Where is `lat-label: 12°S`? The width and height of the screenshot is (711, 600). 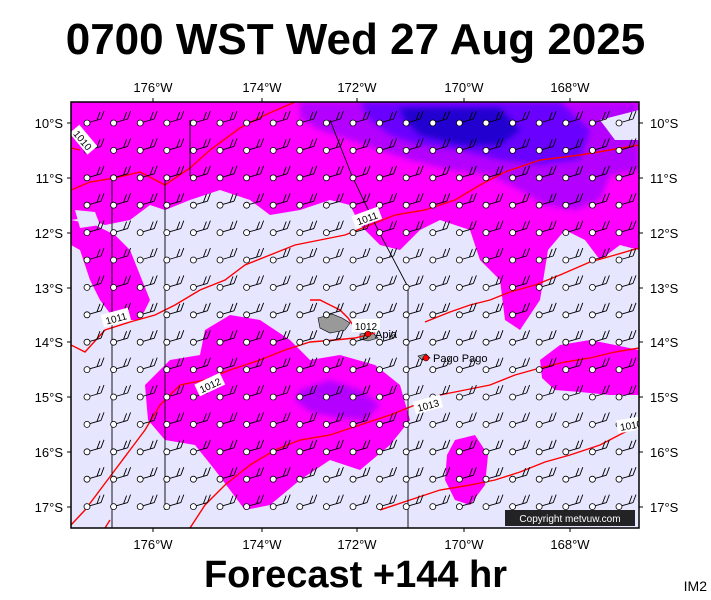 lat-label: 12°S is located at coordinates (49, 233).